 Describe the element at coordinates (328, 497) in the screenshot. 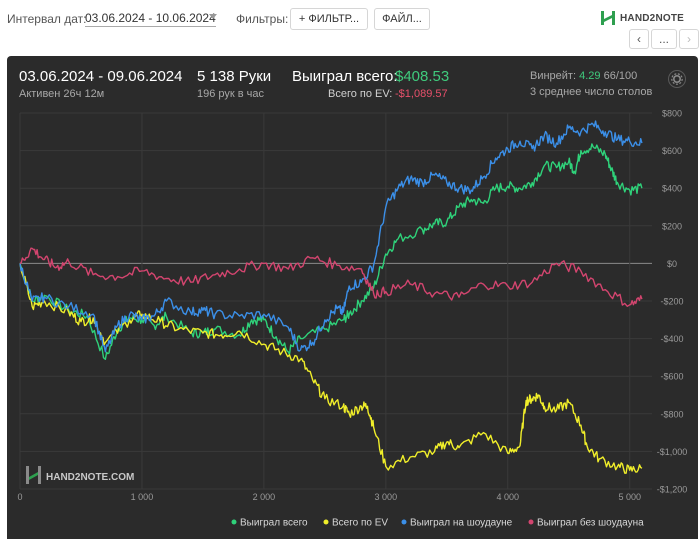

I see `x-axis: 0 1 000 2 000 3 000 4 000 5 000` at that location.